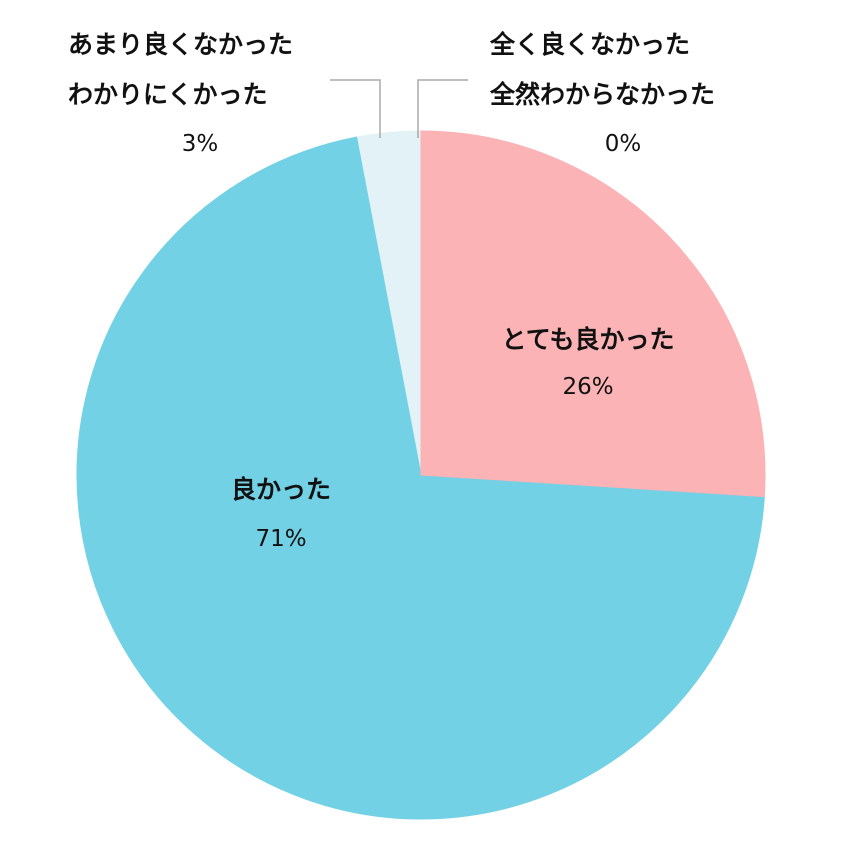 This screenshot has height=841, width=841. Describe the element at coordinates (603, 69) in the screenshot. I see `slice-label: 全く良くなかった 全然わからなかった` at that location.